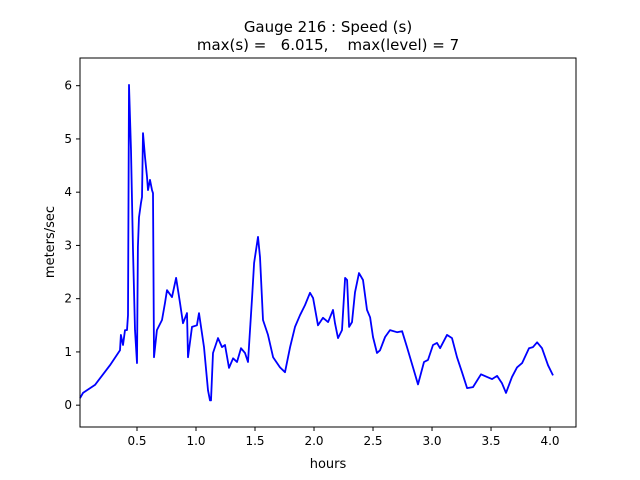  Describe the element at coordinates (68, 245) in the screenshot. I see `y-tick-label: 3` at that location.